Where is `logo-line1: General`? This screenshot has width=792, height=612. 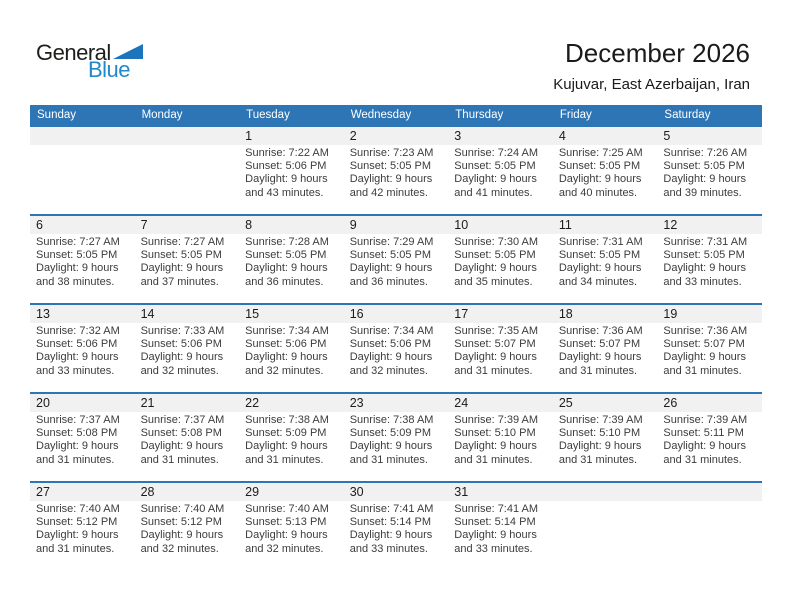
logo-line1: General is located at coordinates (89, 53).